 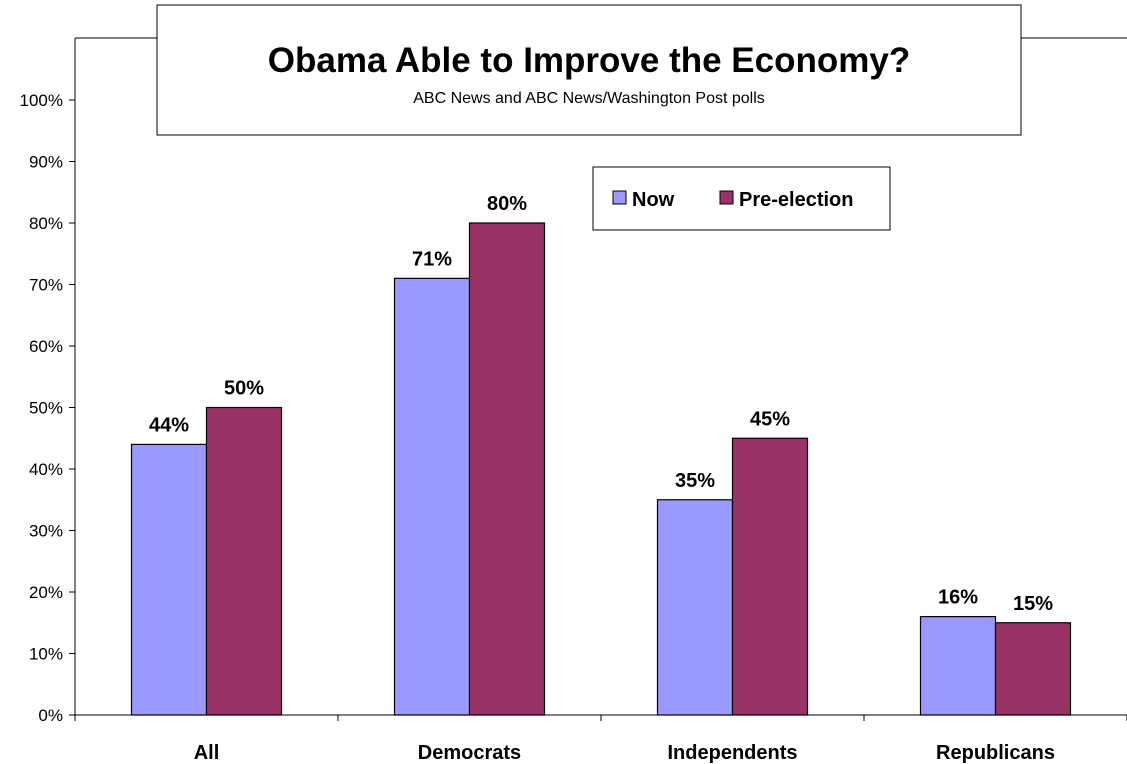 What do you see at coordinates (46, 654) in the screenshot?
I see `y-tick-label: 10%` at bounding box center [46, 654].